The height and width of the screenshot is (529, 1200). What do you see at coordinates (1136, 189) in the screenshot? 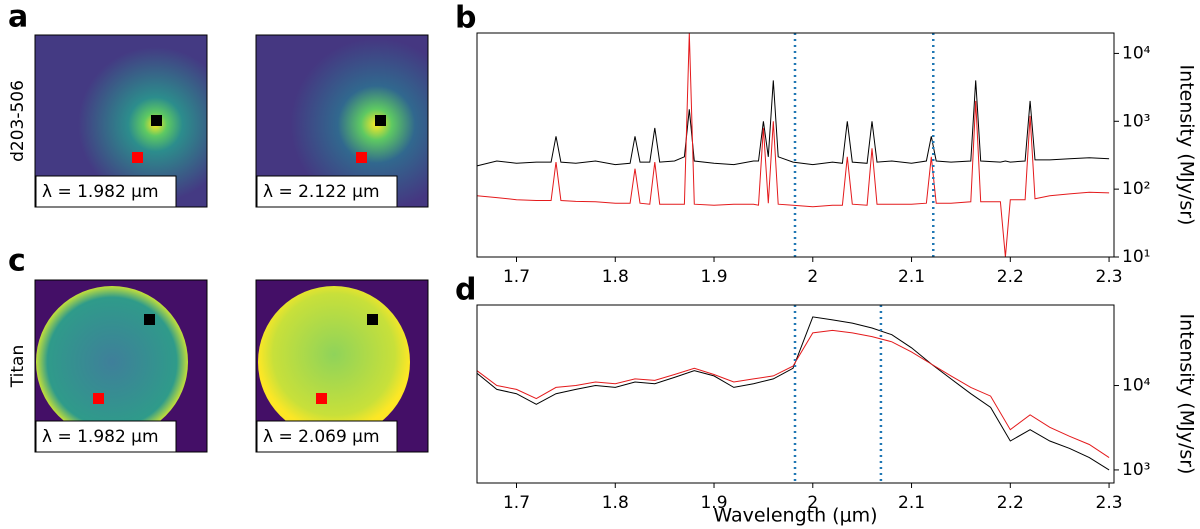
I see `y-tick-label: 10²` at bounding box center [1136, 189].